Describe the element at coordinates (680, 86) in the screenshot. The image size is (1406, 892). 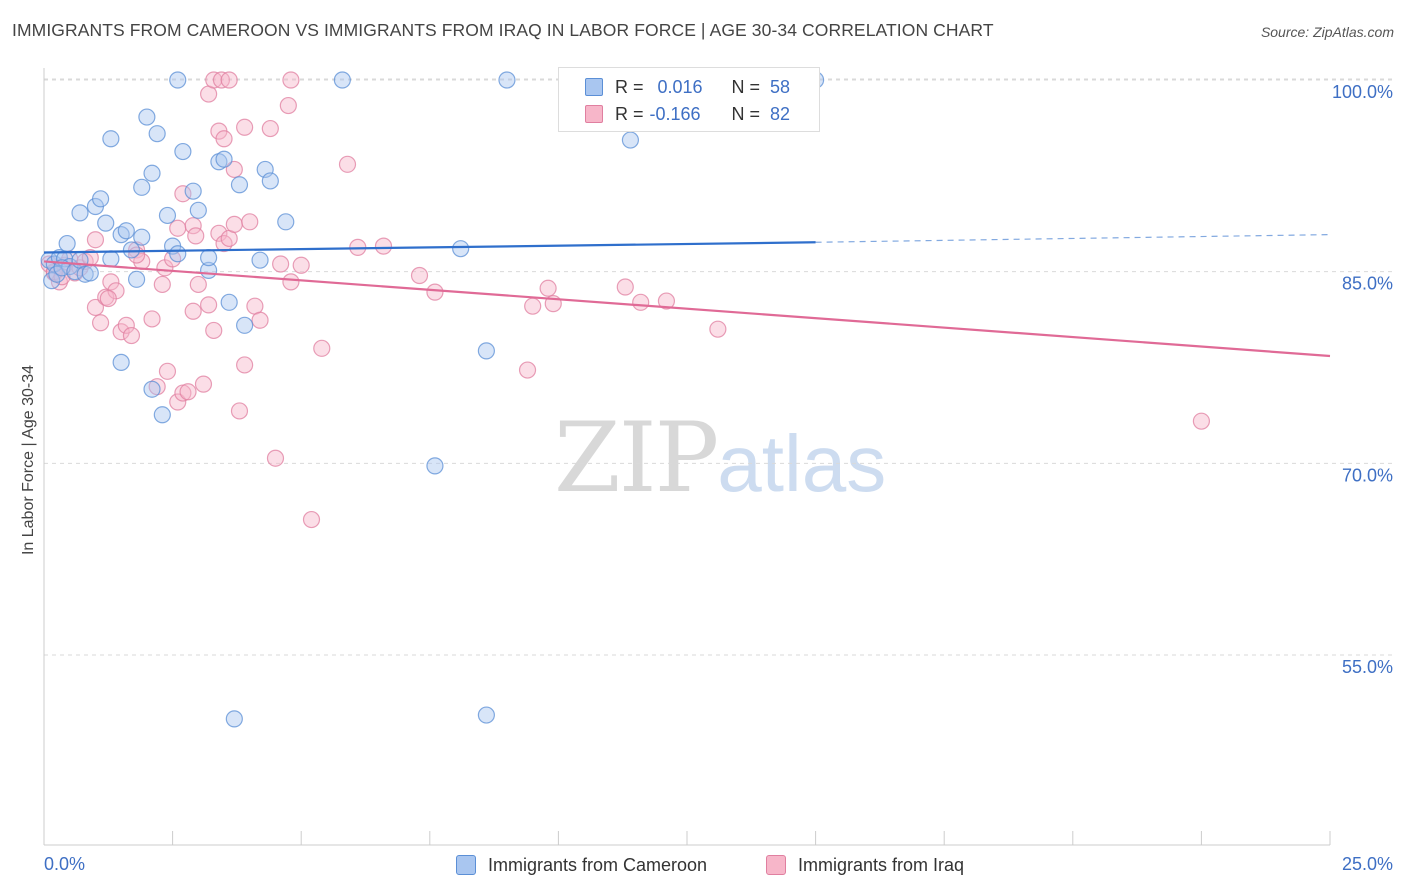
I see `r-value: 0.016` at that location.